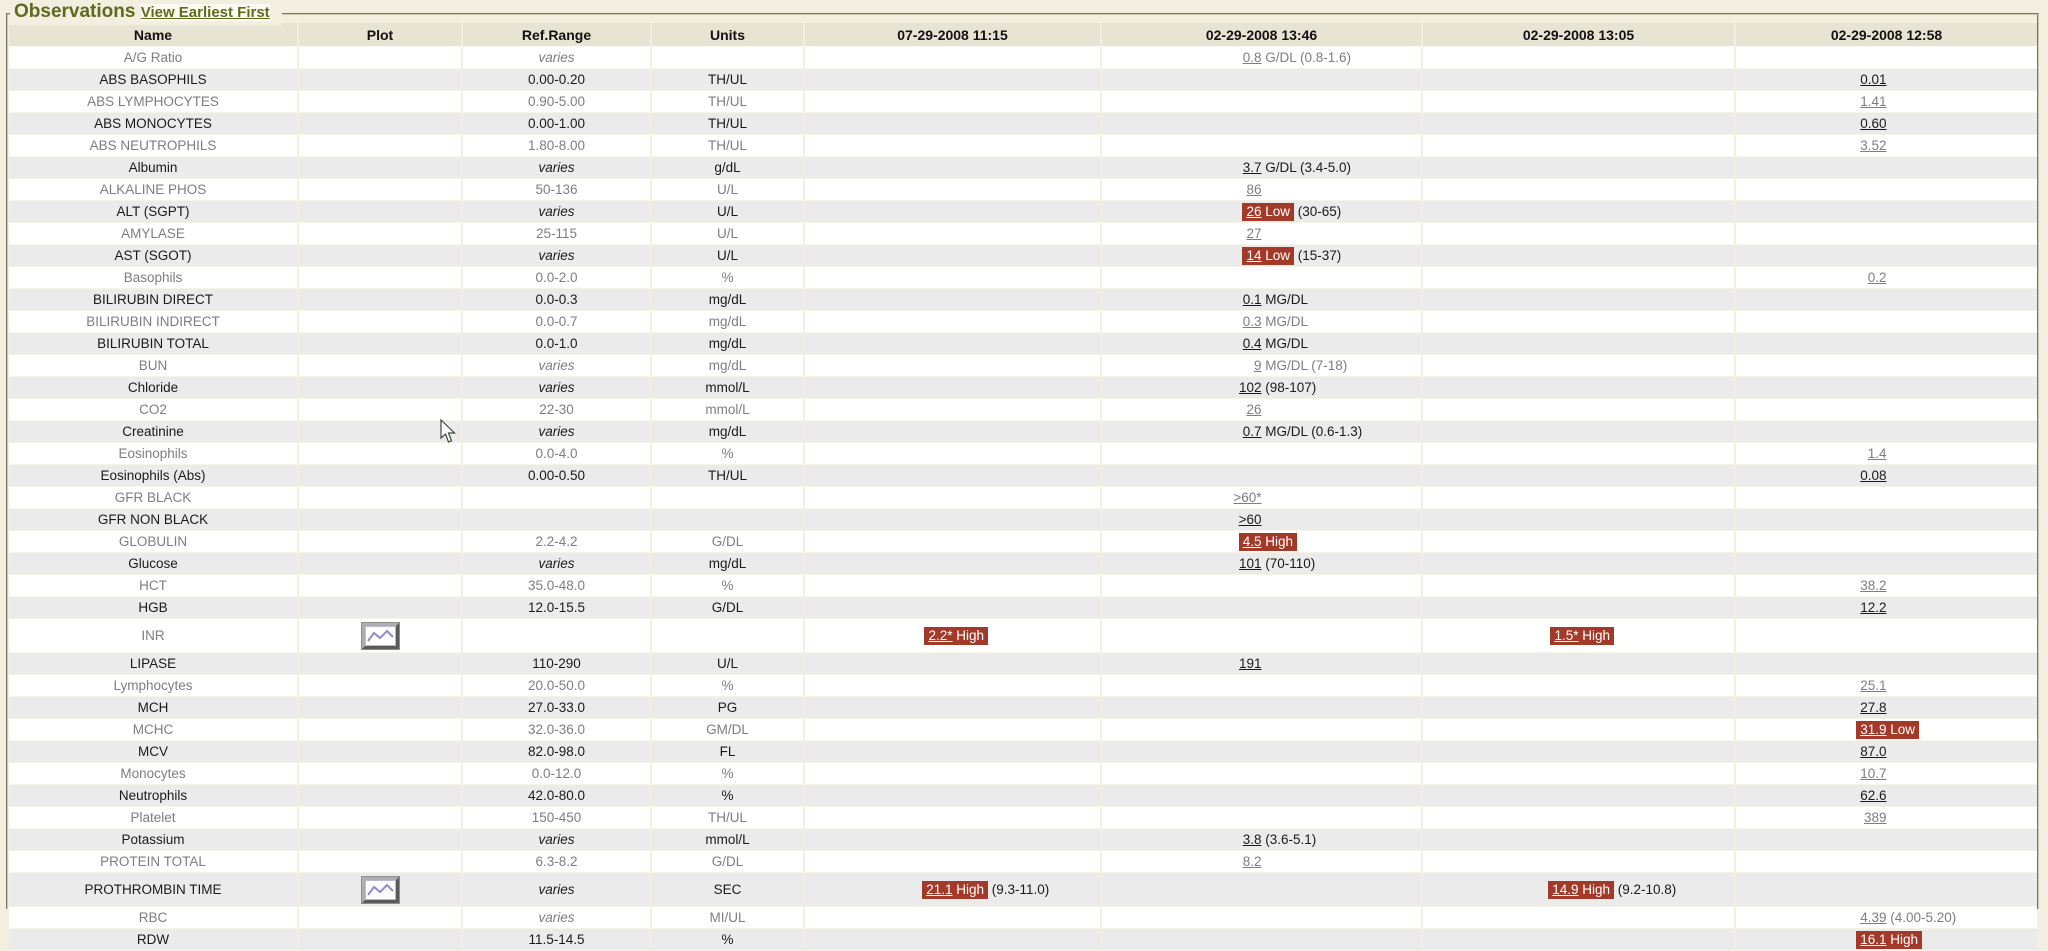 Image resolution: width=2048 pixels, height=951 pixels. Describe the element at coordinates (1252, 839) in the screenshot. I see `result-value-link: 3.8` at that location.